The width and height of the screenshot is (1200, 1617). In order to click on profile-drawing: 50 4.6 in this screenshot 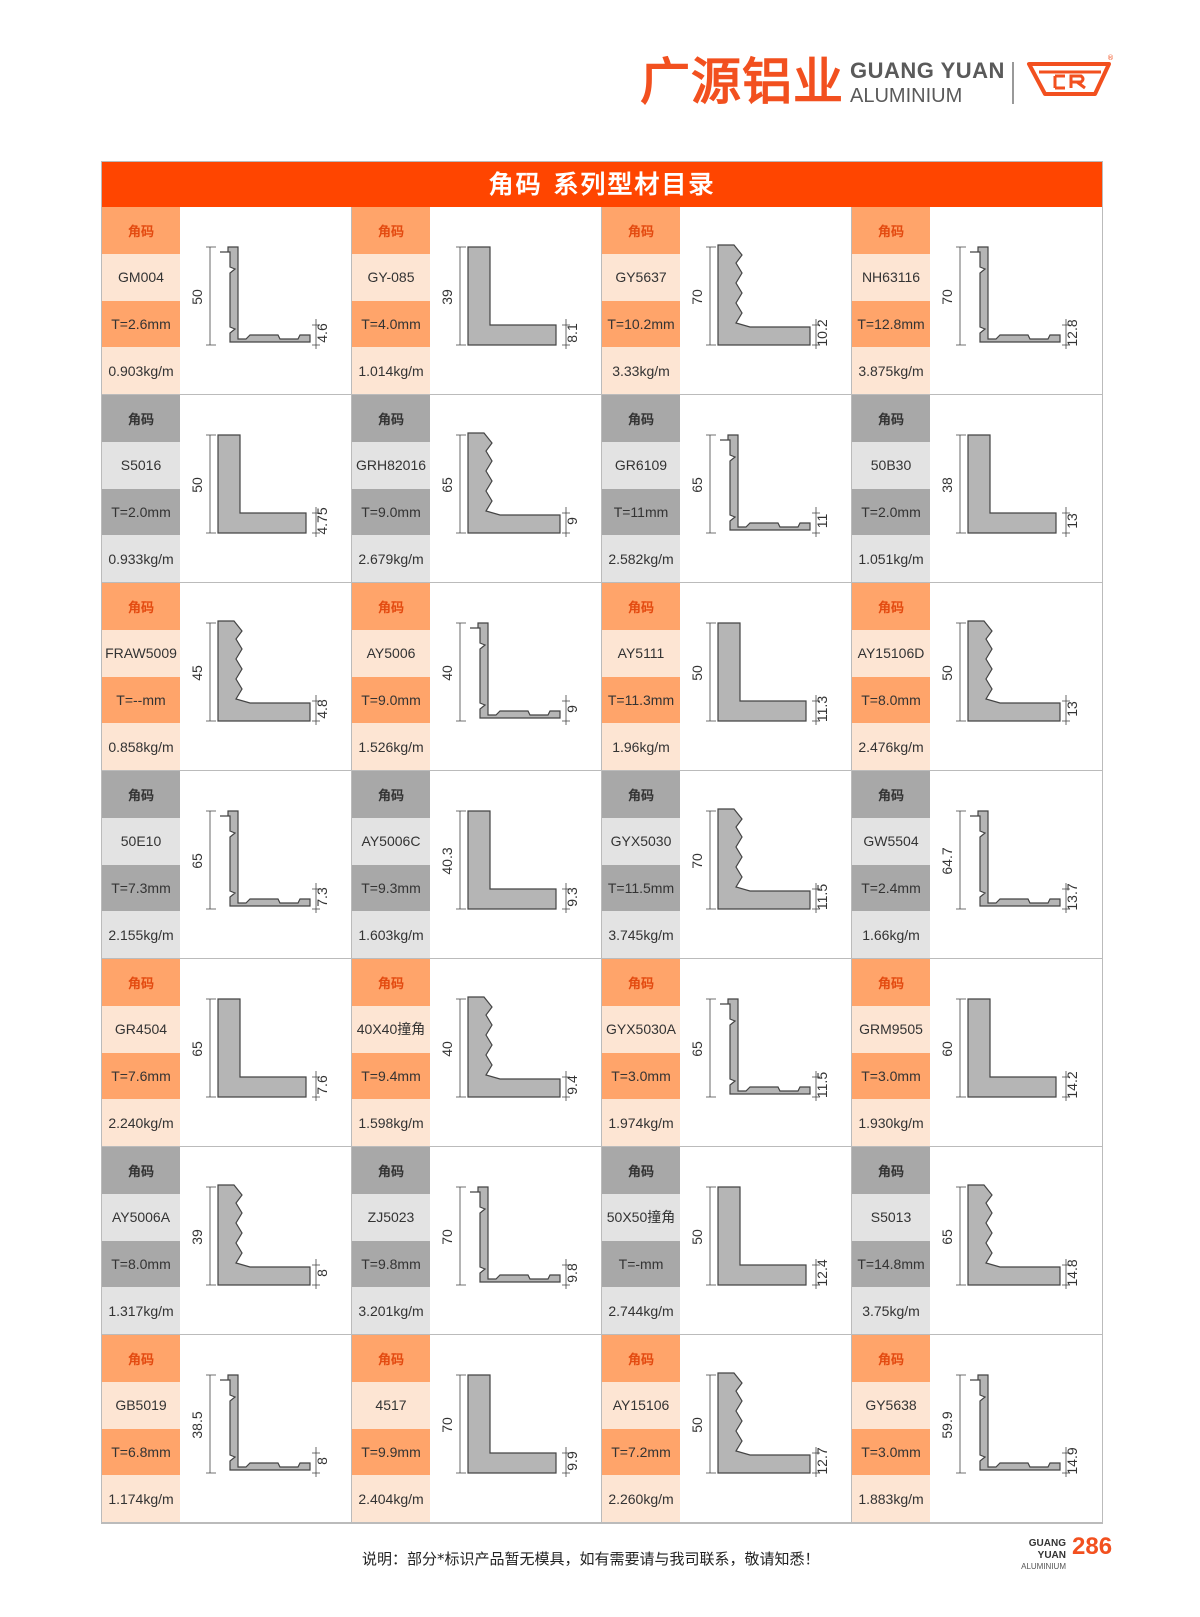, I will do `click(265, 300)`.